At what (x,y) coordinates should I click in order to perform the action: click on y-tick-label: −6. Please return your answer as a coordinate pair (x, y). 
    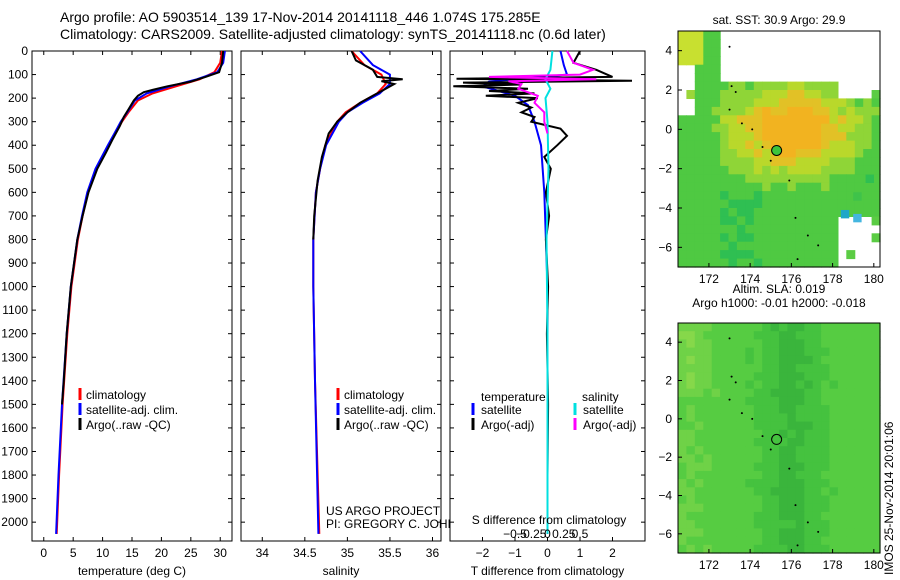
    Looking at the image, I should click on (665, 247).